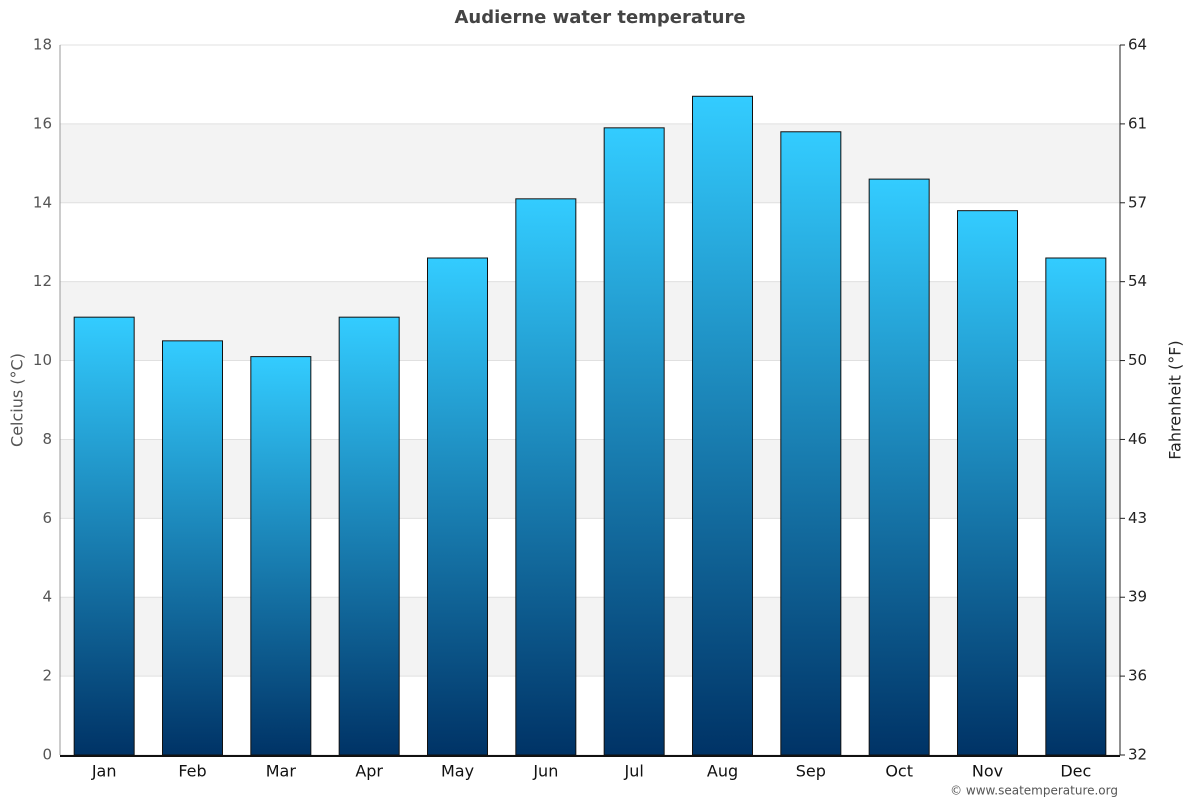 This screenshot has height=800, width=1200. What do you see at coordinates (1075, 771) in the screenshot?
I see `x-tick-label: Dec` at bounding box center [1075, 771].